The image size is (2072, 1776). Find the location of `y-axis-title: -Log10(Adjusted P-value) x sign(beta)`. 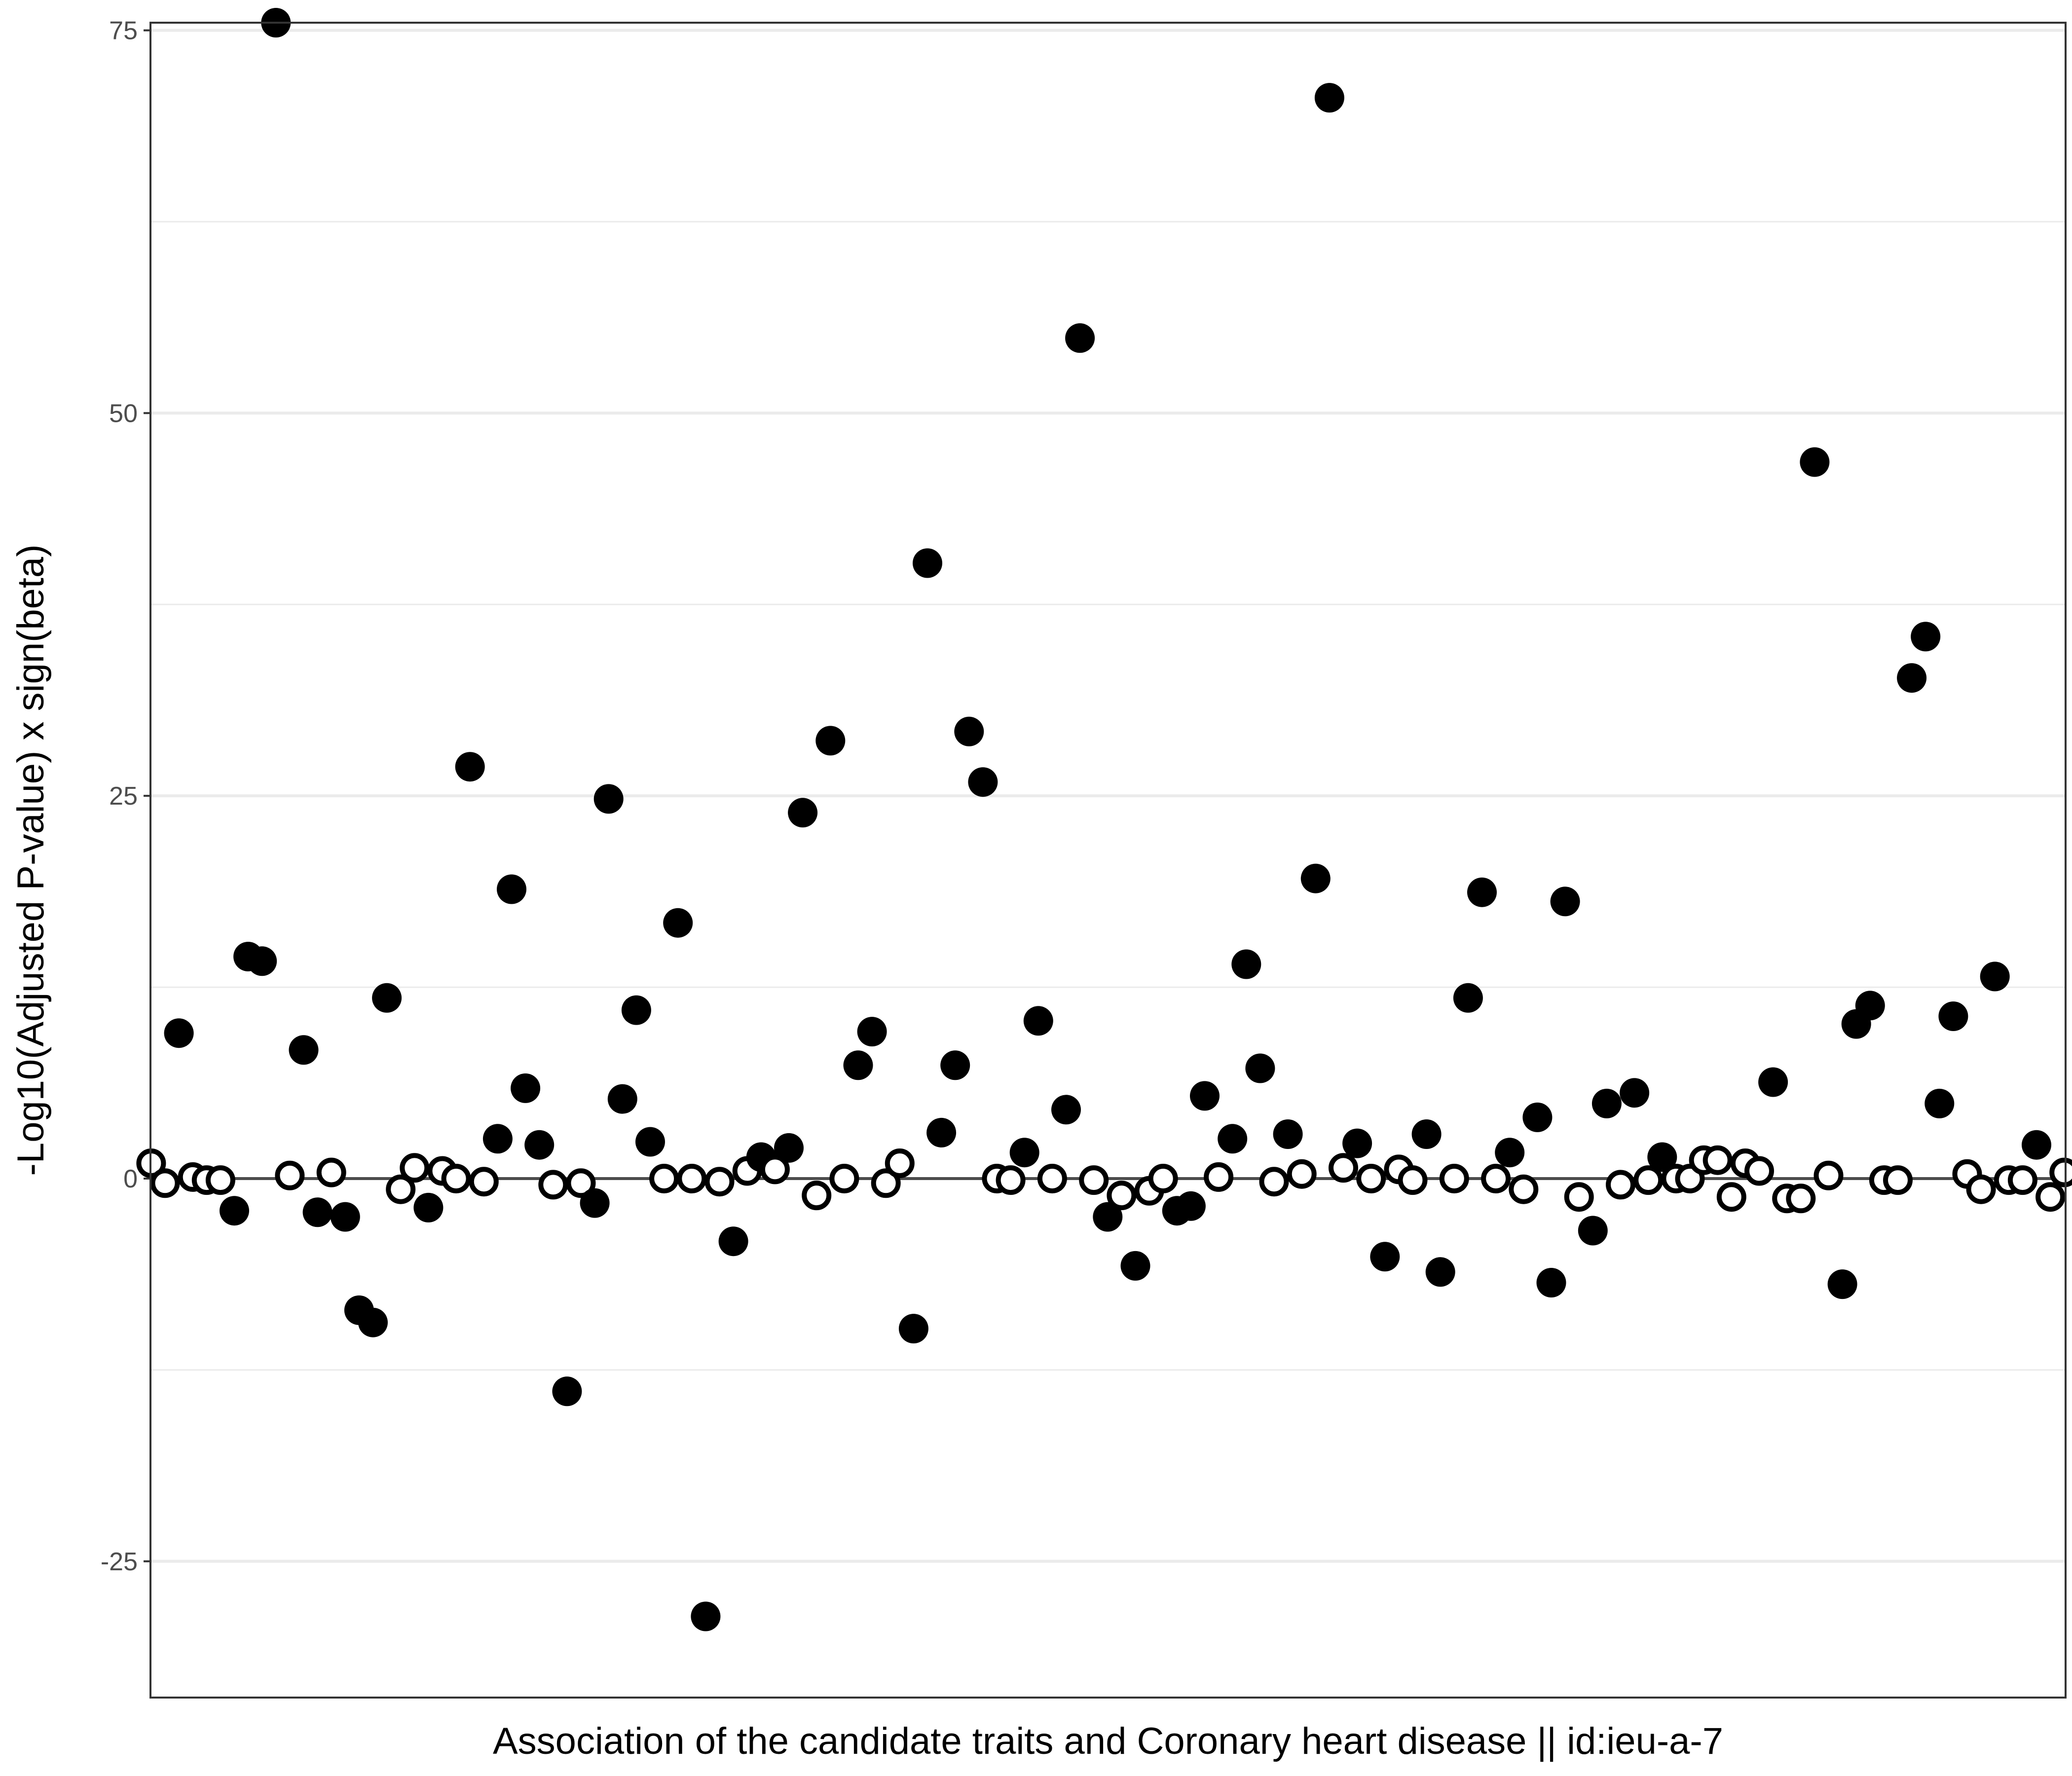

y-axis-title: -Log10(Adjusted P-value) x sign(beta) is located at coordinates (31, 860).